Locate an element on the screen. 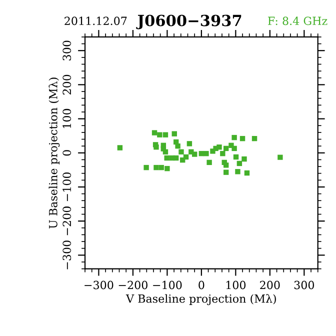 Image resolution: width=336 pixels, height=336 pixels. y-tick-label: 200 is located at coordinates (67, 84).